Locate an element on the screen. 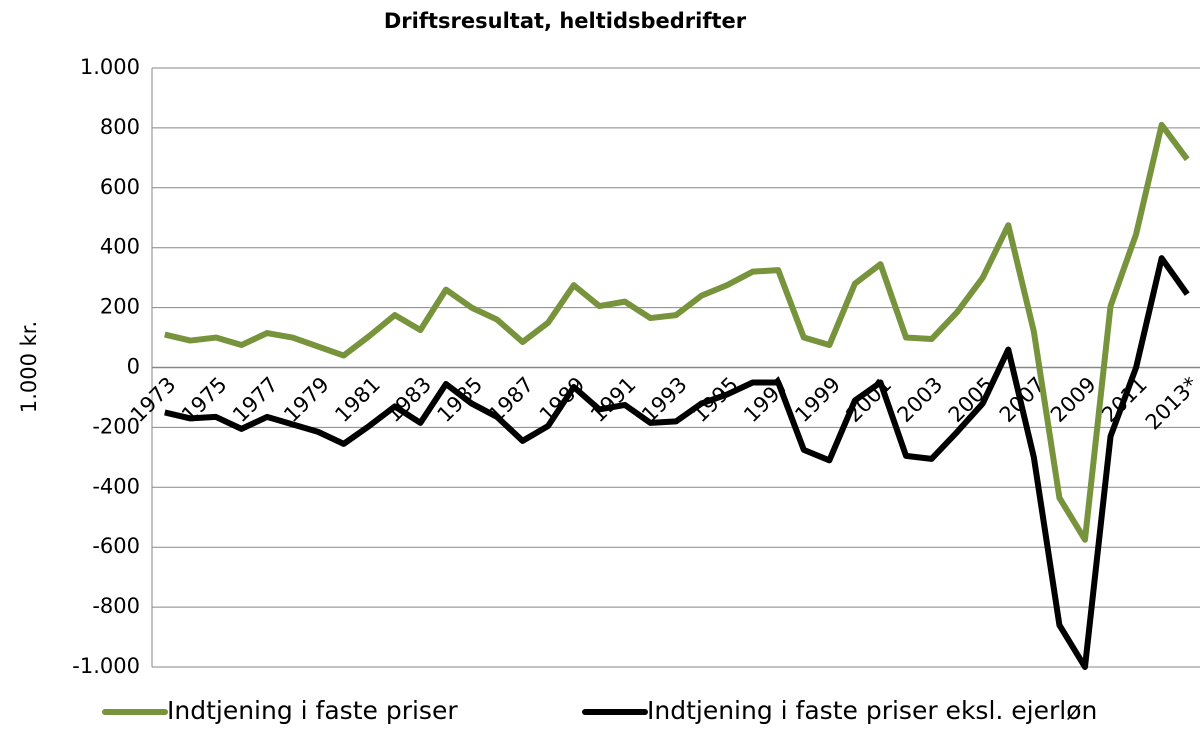  y-tick-label: -400 is located at coordinates (116, 486).